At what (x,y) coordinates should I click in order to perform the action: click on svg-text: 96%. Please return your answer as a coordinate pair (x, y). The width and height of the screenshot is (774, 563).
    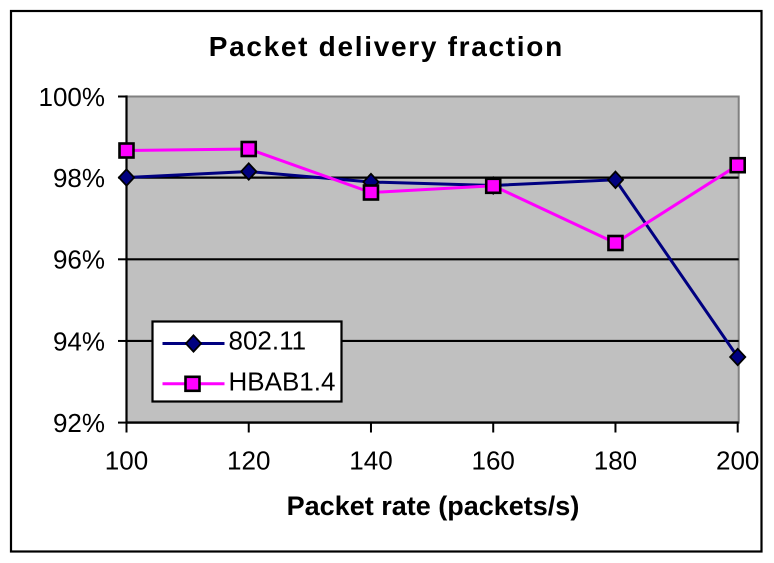
    Looking at the image, I should click on (79, 260).